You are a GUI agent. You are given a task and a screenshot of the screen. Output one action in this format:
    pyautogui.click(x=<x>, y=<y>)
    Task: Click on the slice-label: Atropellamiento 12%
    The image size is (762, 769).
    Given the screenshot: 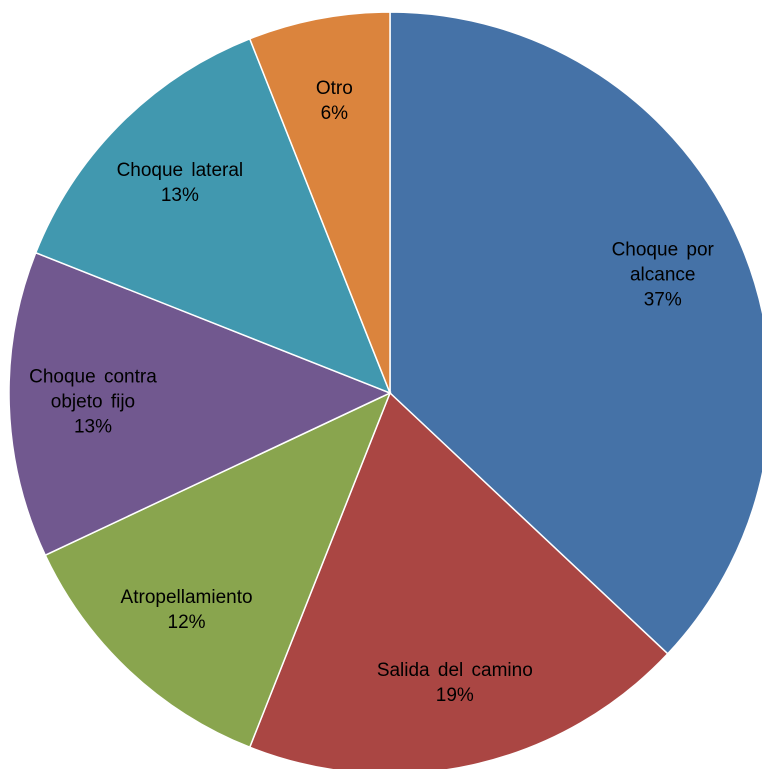 What is the action you would take?
    pyautogui.click(x=187, y=610)
    